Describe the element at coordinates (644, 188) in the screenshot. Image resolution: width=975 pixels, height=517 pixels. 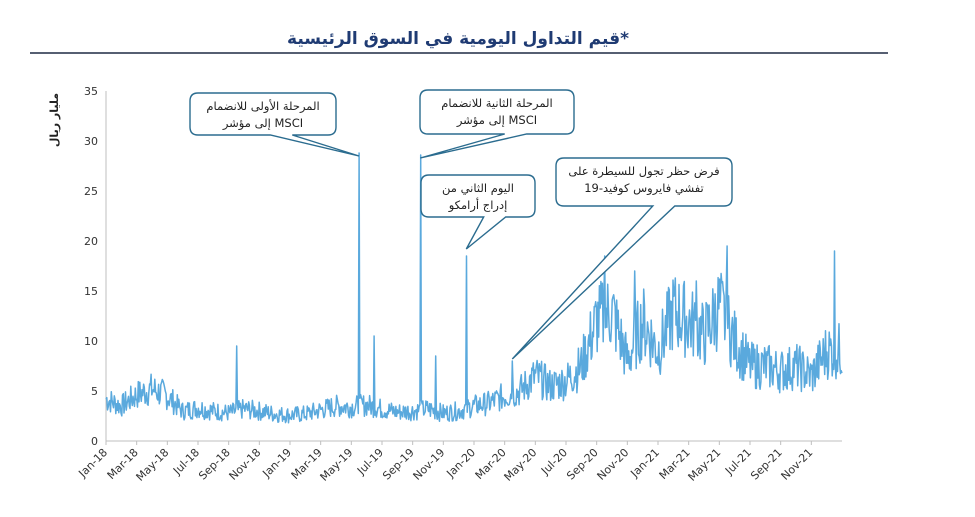
I see `callout-text: تفشي فايروس كوفيد-19` at that location.